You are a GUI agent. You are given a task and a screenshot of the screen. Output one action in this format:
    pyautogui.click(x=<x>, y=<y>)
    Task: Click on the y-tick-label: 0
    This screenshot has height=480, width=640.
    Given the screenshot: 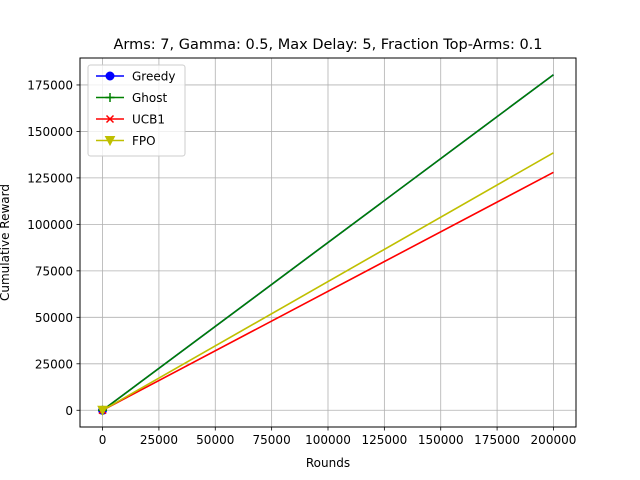 What is the action you would take?
    pyautogui.click(x=69, y=411)
    